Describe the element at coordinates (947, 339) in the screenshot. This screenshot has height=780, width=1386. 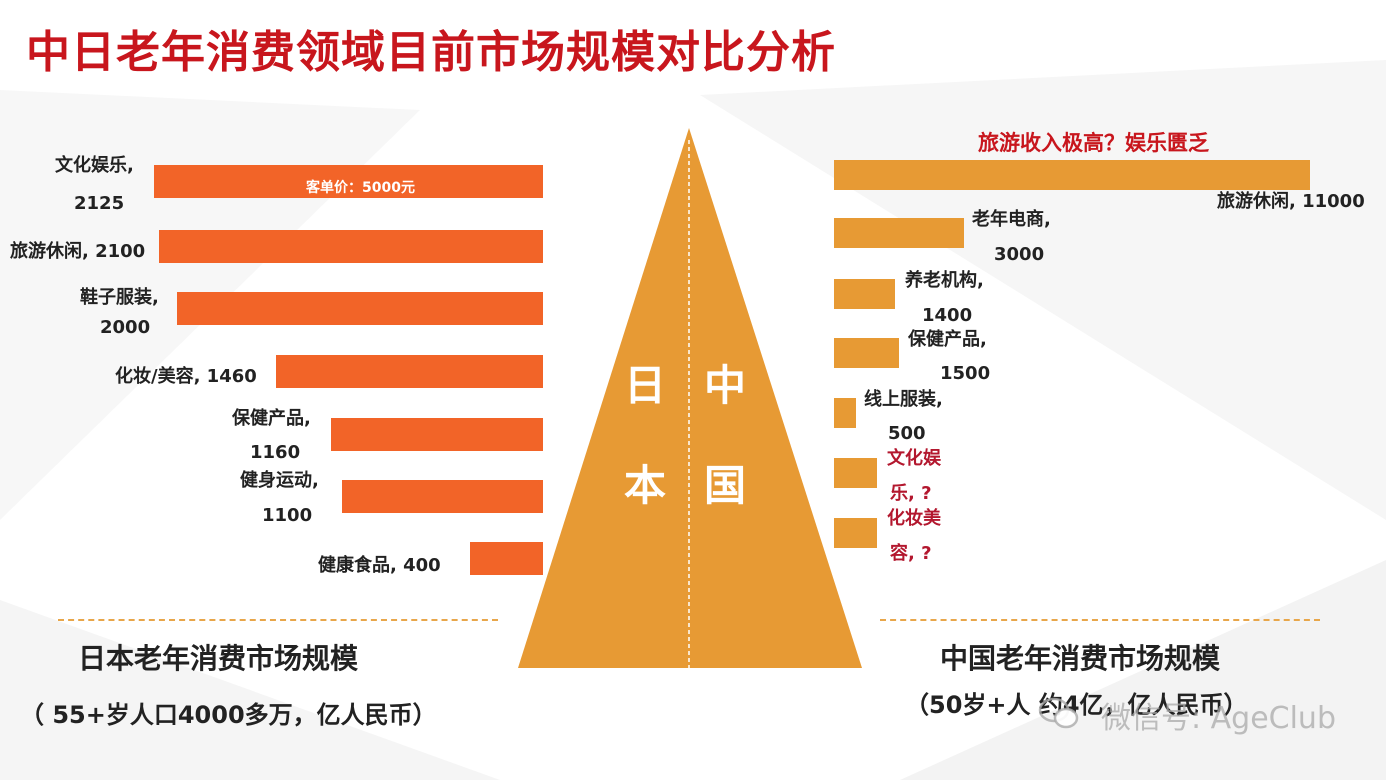
I see `china-bar-label: 保健产品,` at that location.